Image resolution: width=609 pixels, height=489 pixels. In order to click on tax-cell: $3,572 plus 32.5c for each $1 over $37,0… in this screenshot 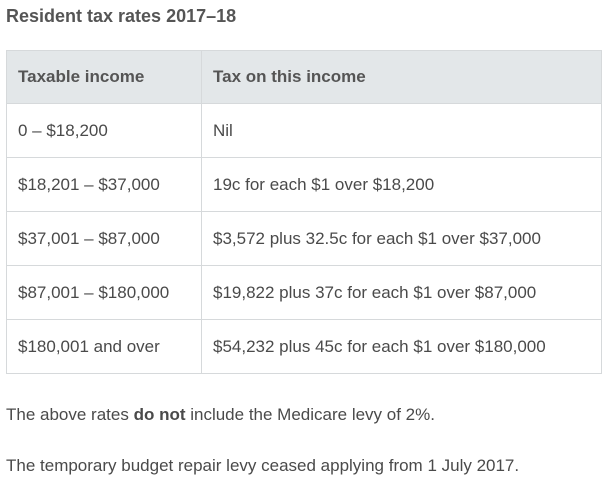, I will do `click(401, 238)`.